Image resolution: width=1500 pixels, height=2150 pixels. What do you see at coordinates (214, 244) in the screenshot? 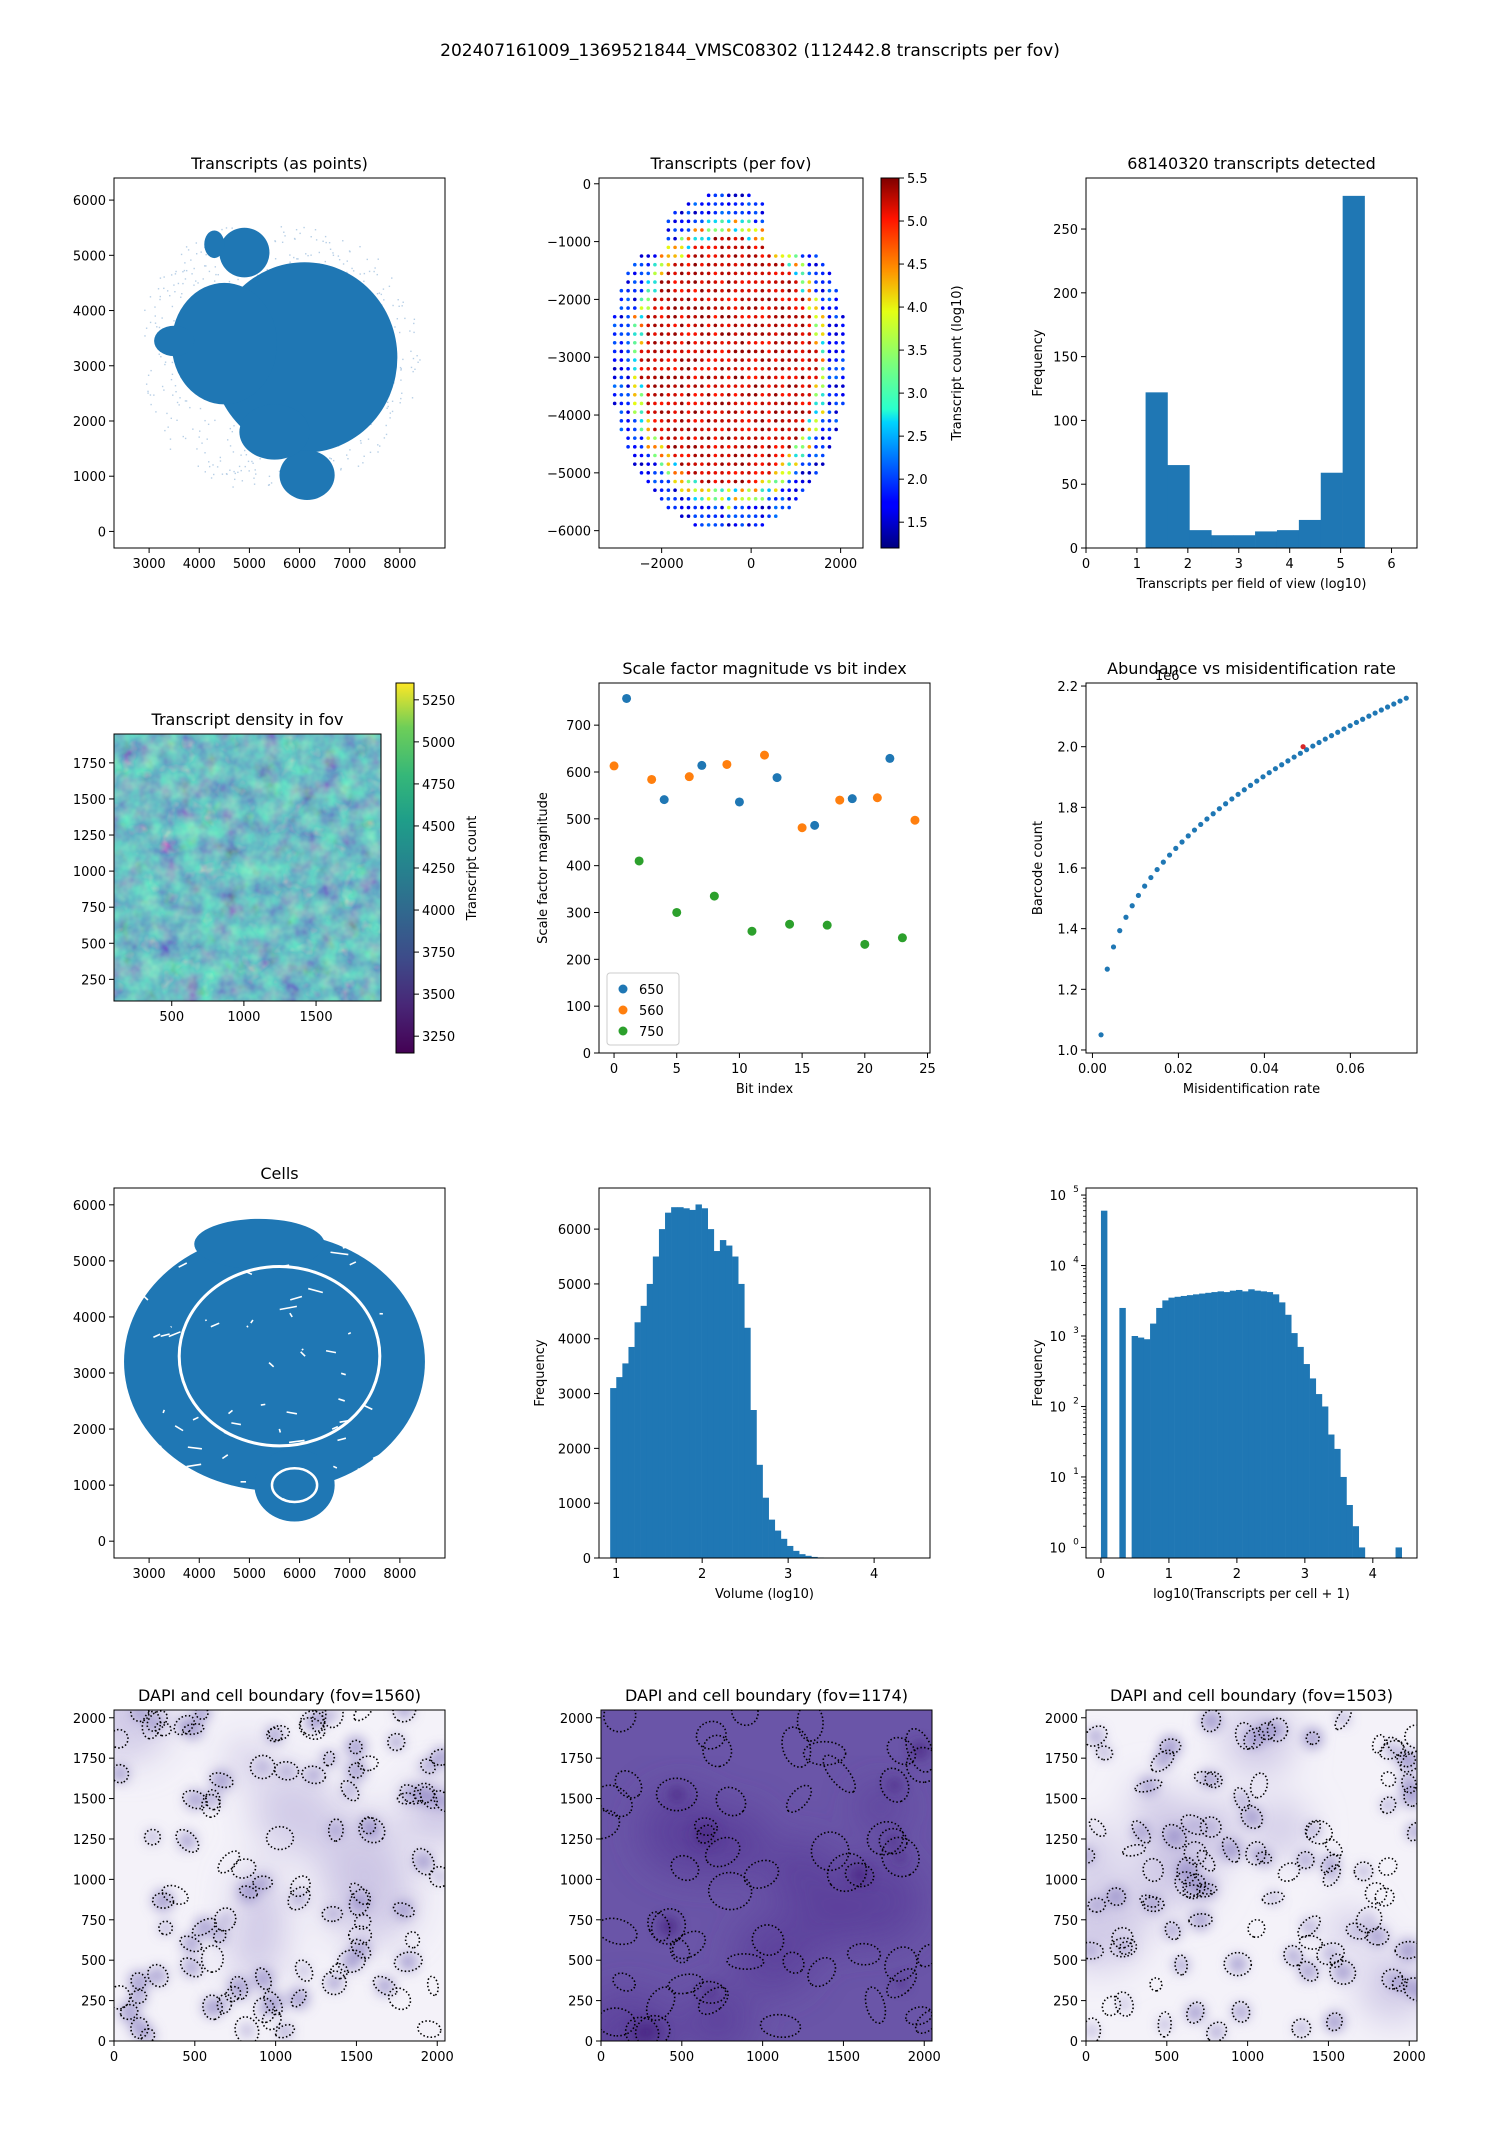
I see `upper-tip` at bounding box center [214, 244].